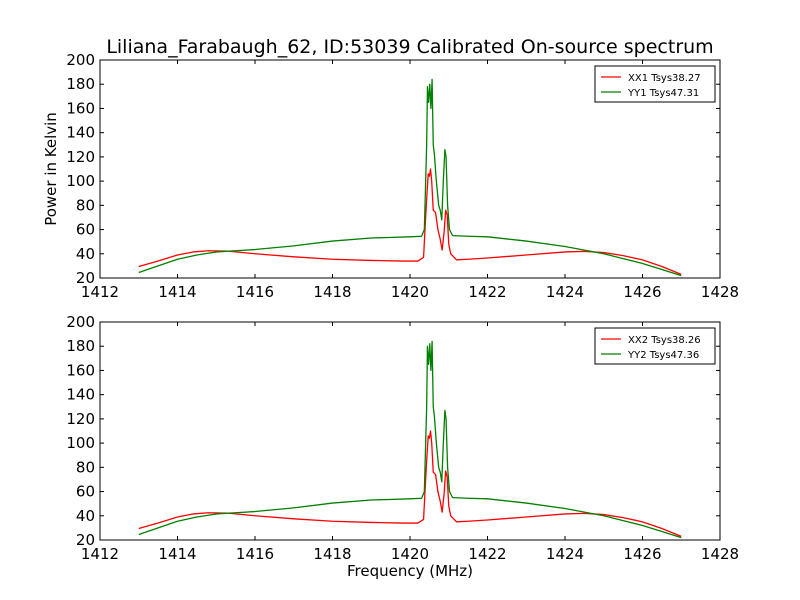  Describe the element at coordinates (720, 292) in the screenshot. I see `top-x-tick-label: 1428` at that location.